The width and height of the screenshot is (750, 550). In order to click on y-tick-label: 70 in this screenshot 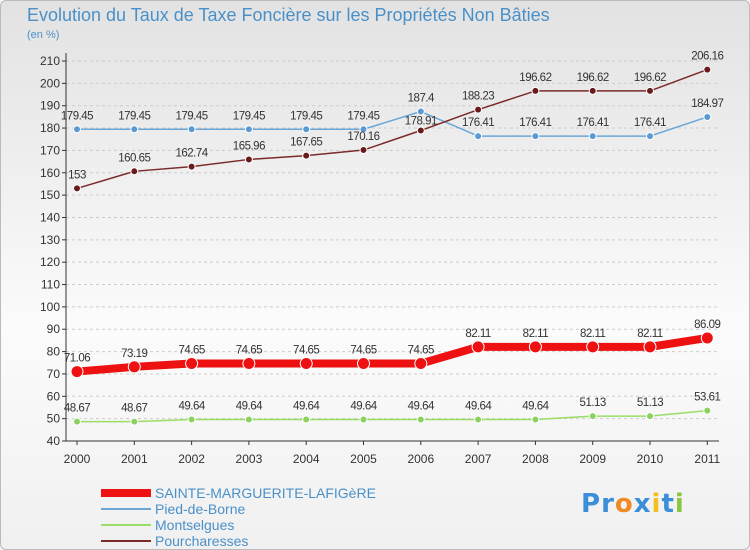, I will do `click(54, 374)`.